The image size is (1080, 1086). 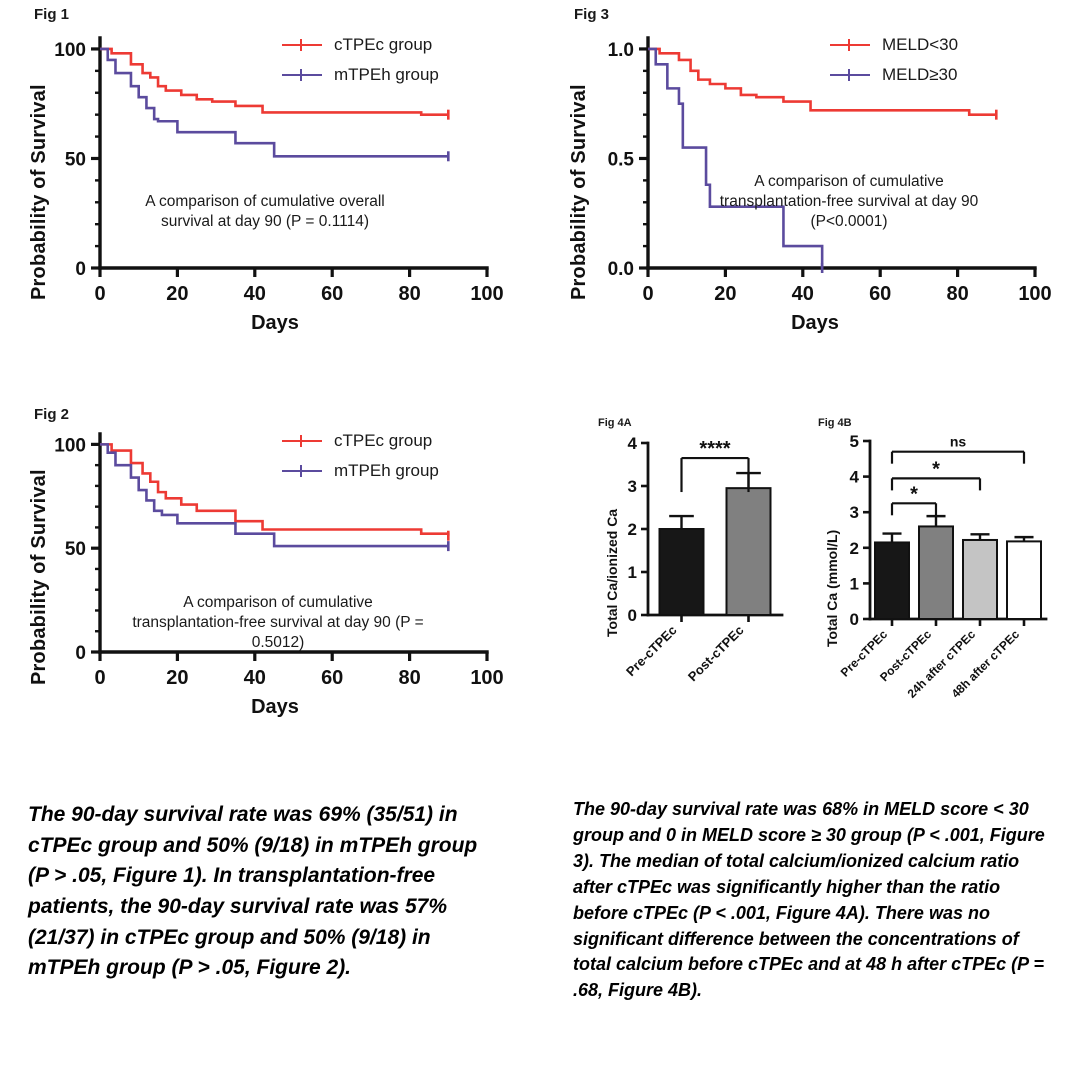 What do you see at coordinates (715, 465) in the screenshot?
I see `significance-bracket: ****` at bounding box center [715, 465].